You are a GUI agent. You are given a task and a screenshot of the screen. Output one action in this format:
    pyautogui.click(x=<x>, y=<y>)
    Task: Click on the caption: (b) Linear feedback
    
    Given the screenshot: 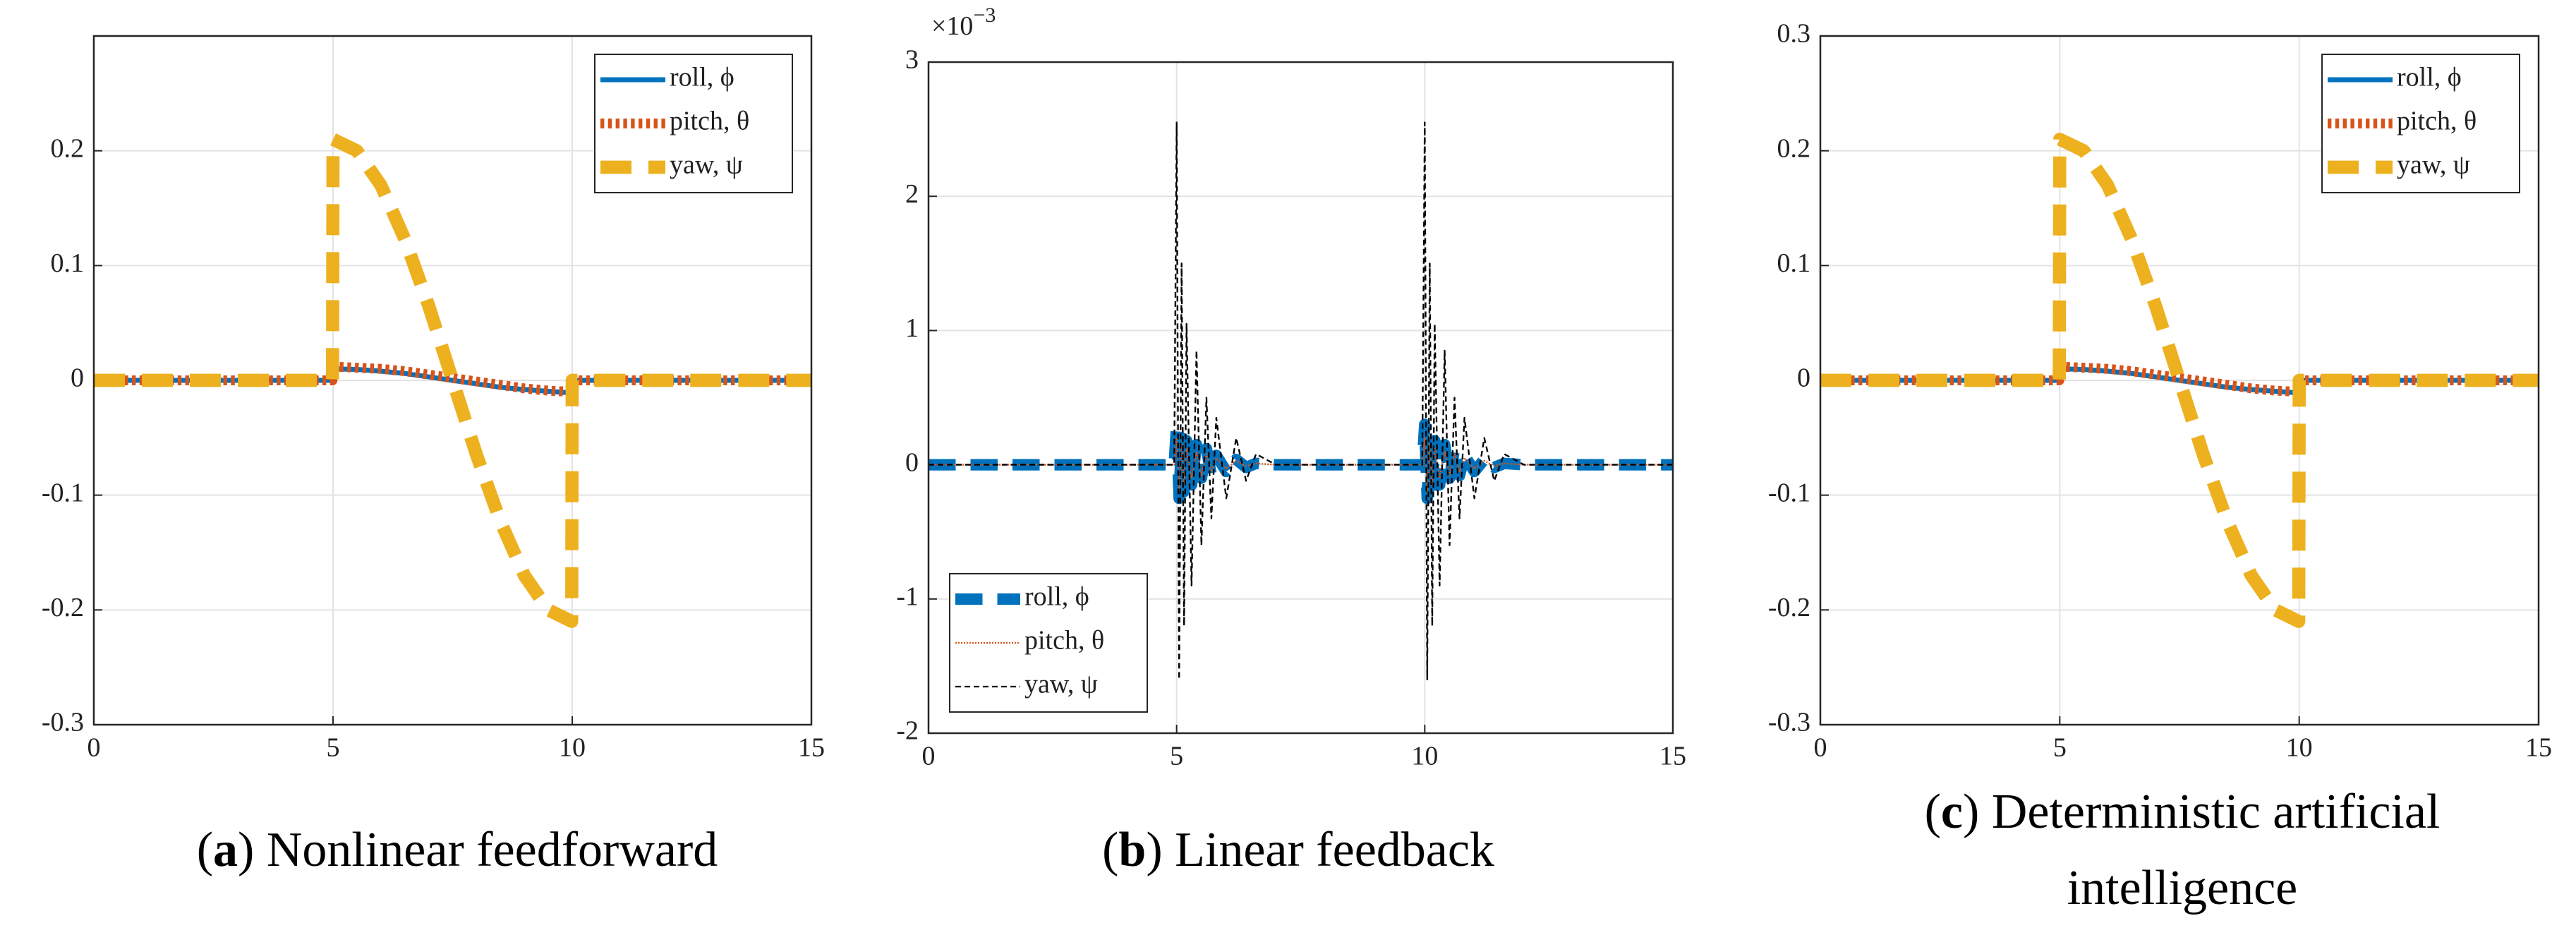 What is the action you would take?
    pyautogui.click(x=1298, y=850)
    